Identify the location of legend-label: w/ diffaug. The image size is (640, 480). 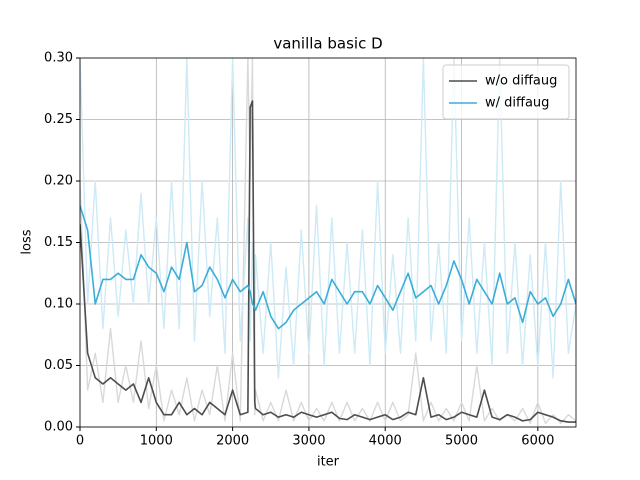
(517, 103).